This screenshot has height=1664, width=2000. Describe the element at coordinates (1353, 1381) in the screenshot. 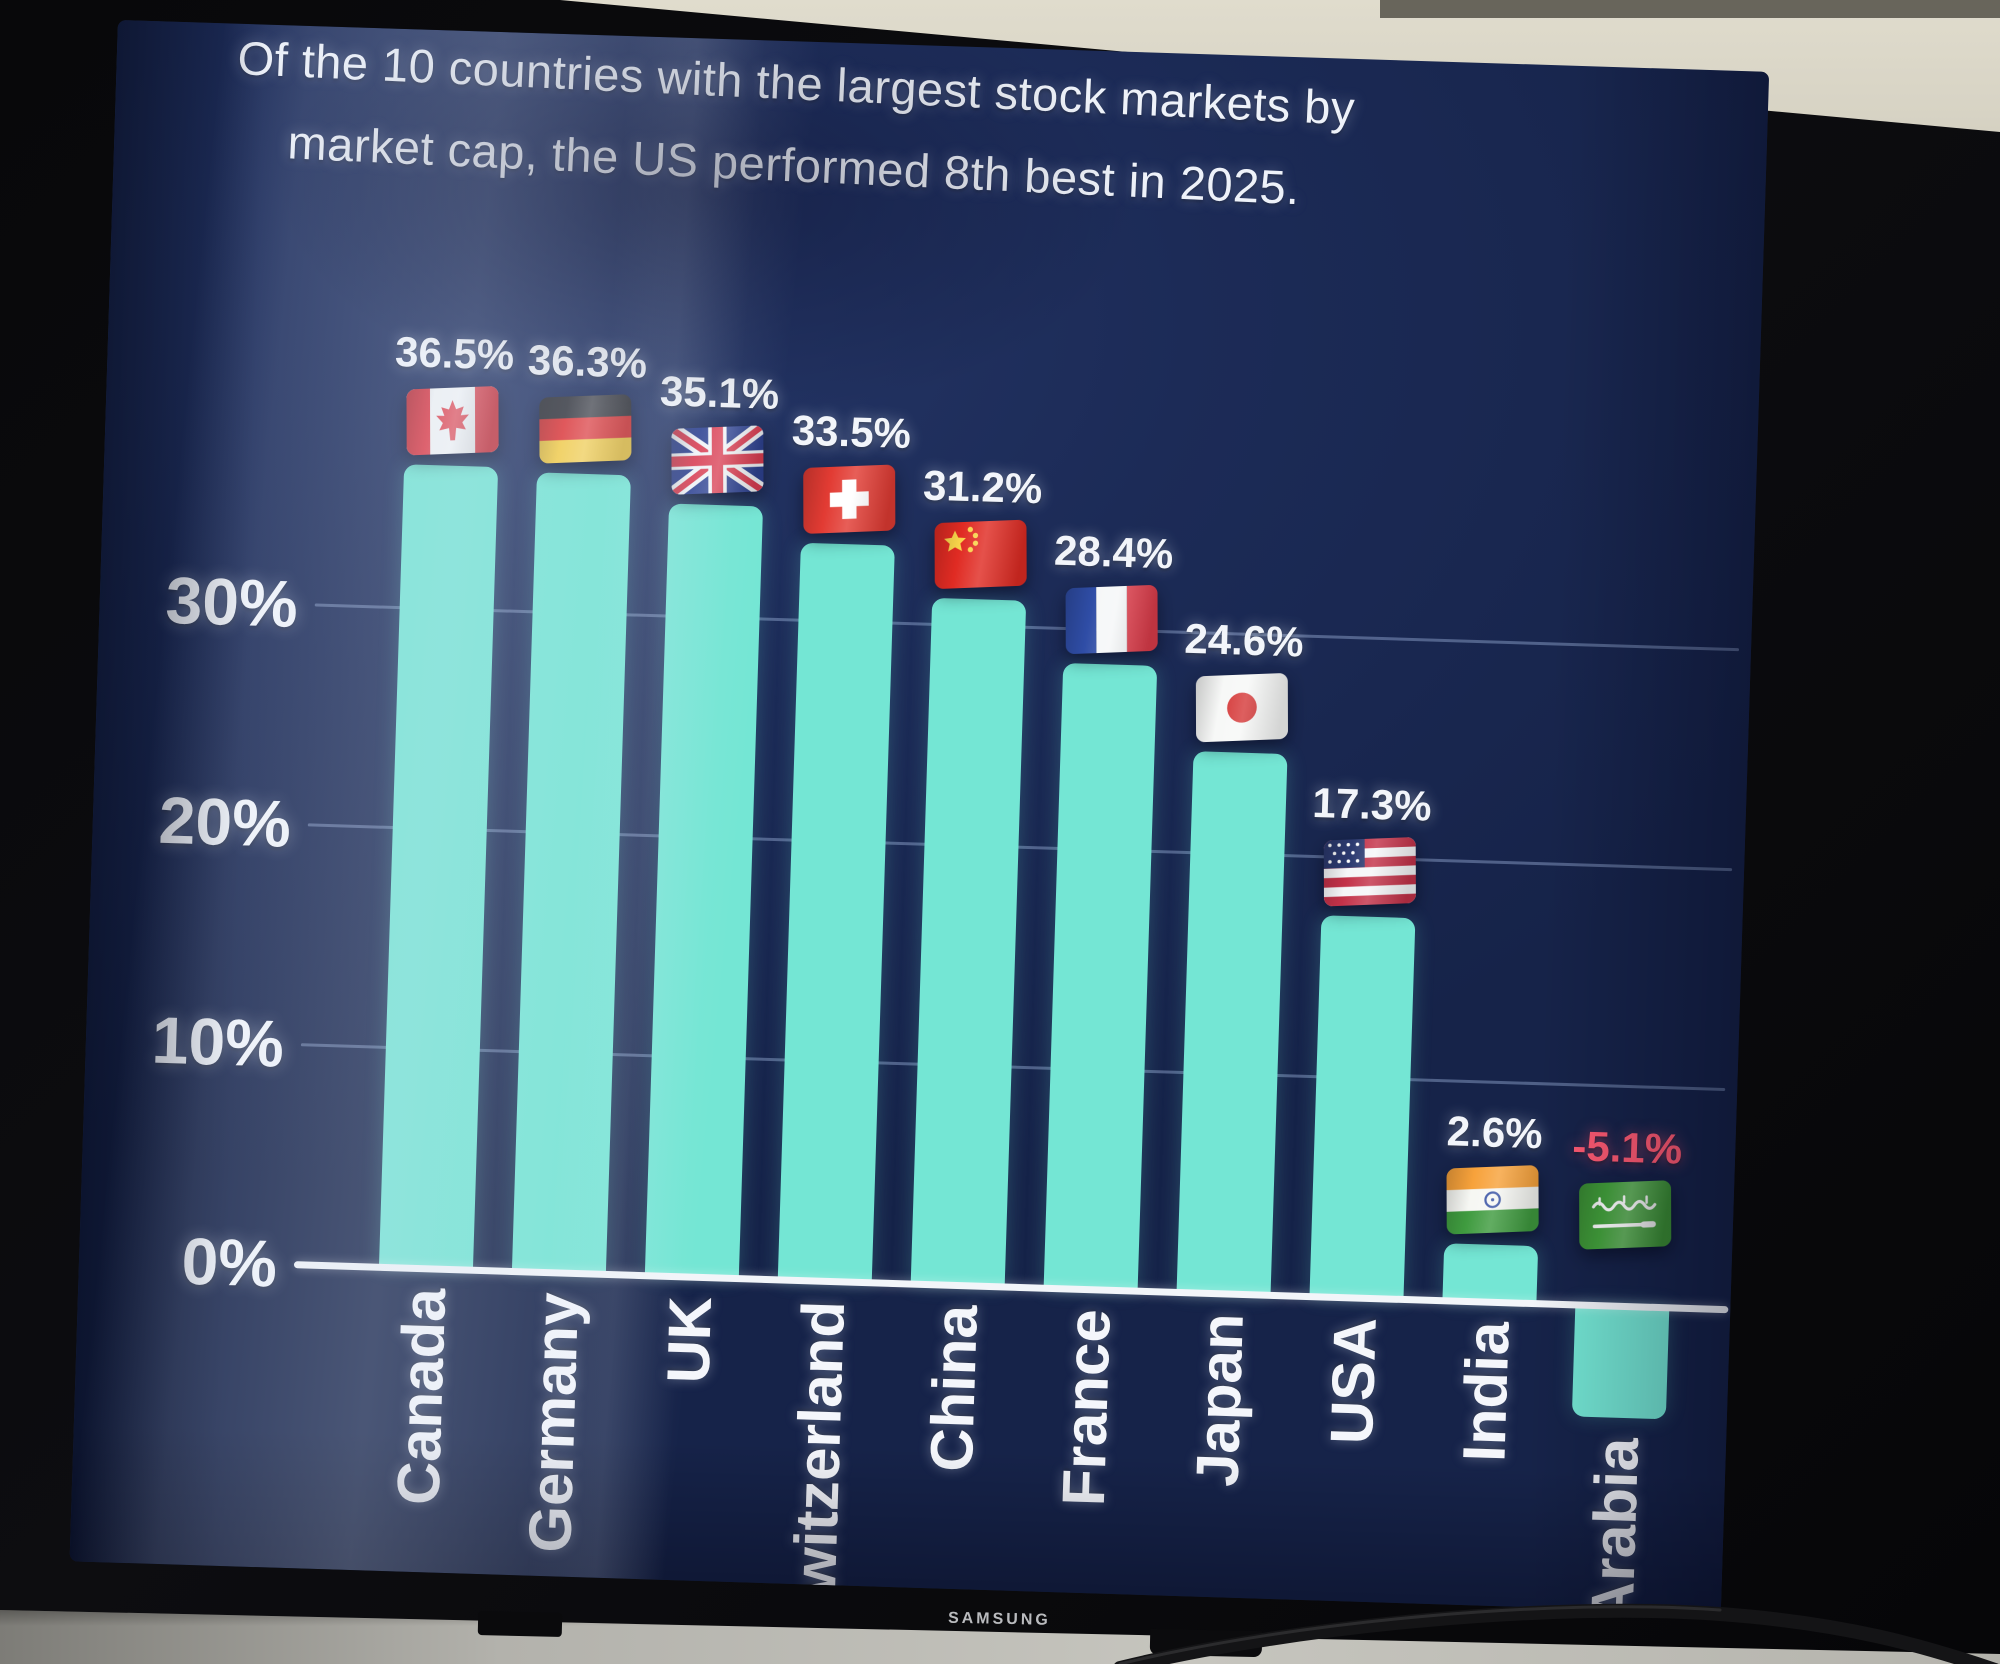

I see `category-label-usa: USA` at that location.